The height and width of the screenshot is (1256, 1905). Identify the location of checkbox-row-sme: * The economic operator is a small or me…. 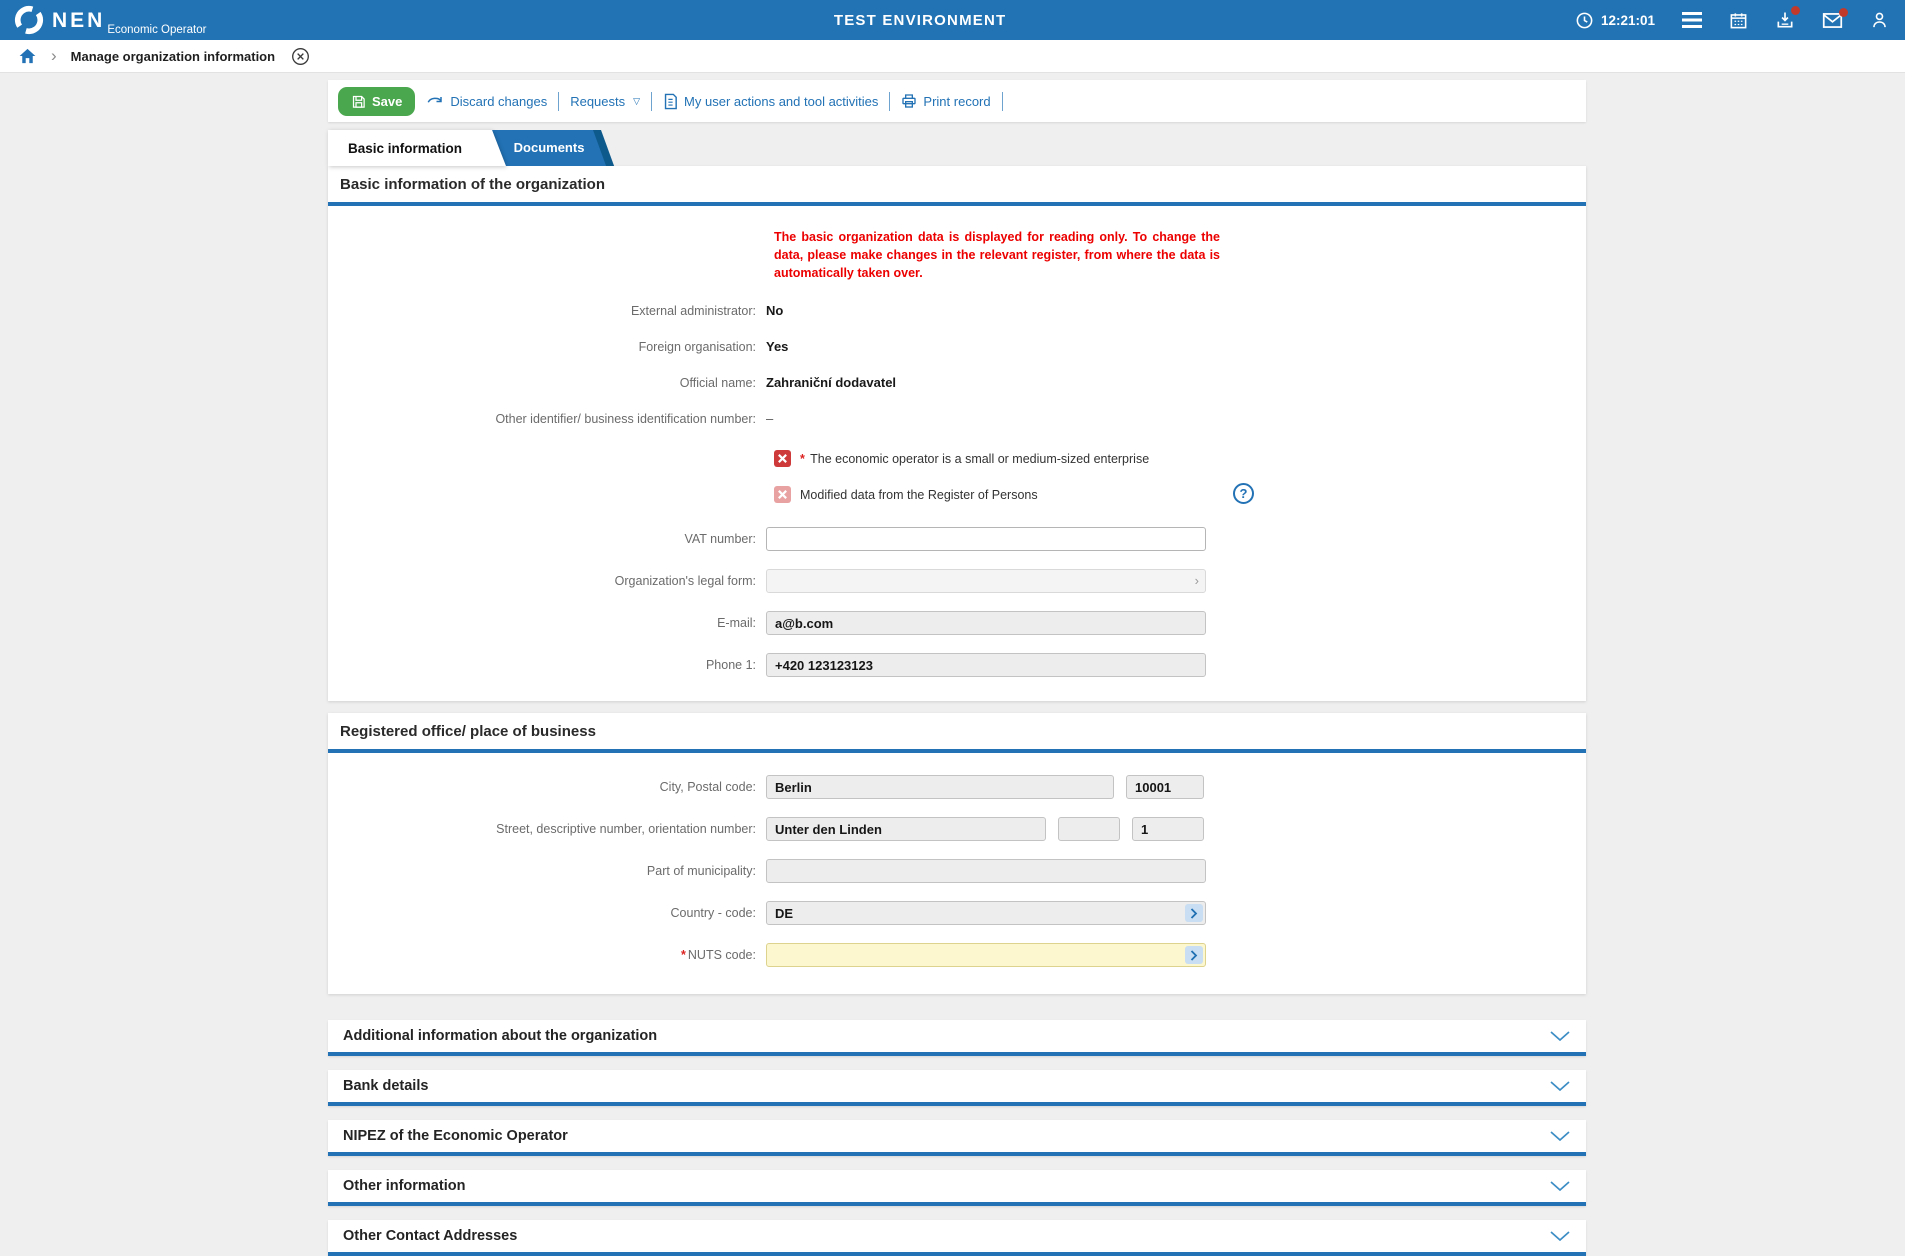
(1180, 459).